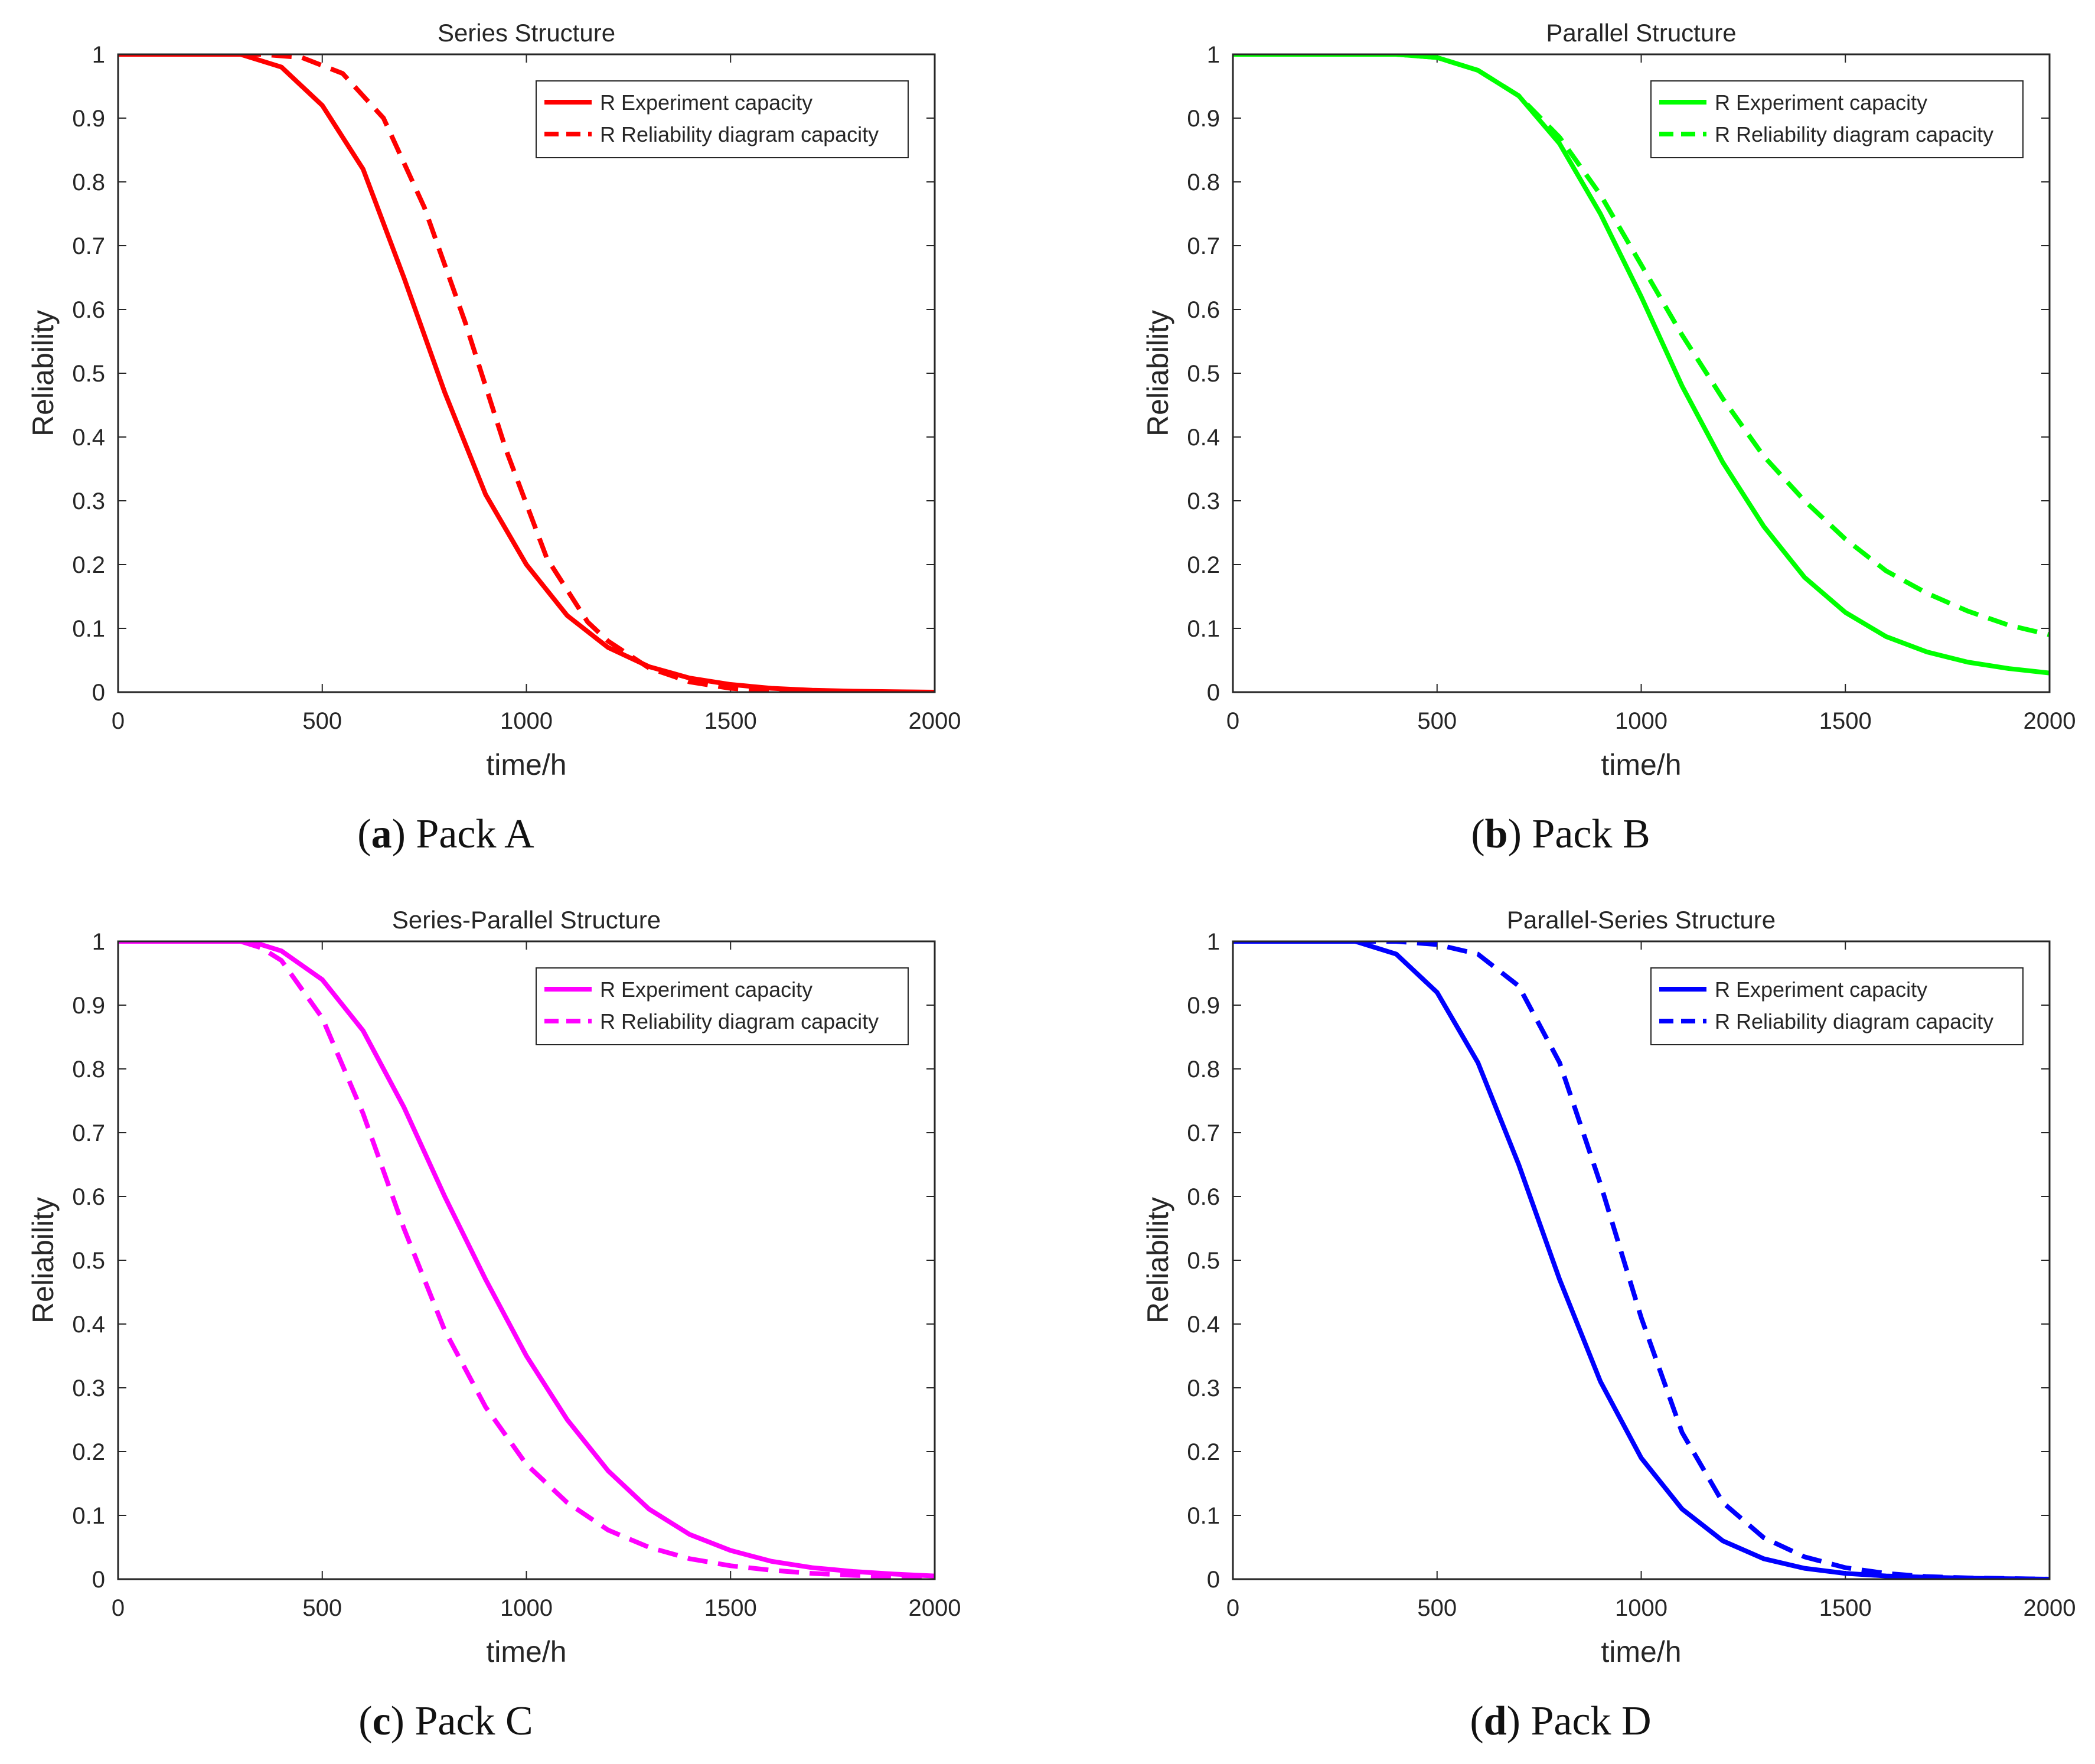 This screenshot has width=2095, height=1764. I want to click on chart-title: Parallel Structure, so click(1641, 33).